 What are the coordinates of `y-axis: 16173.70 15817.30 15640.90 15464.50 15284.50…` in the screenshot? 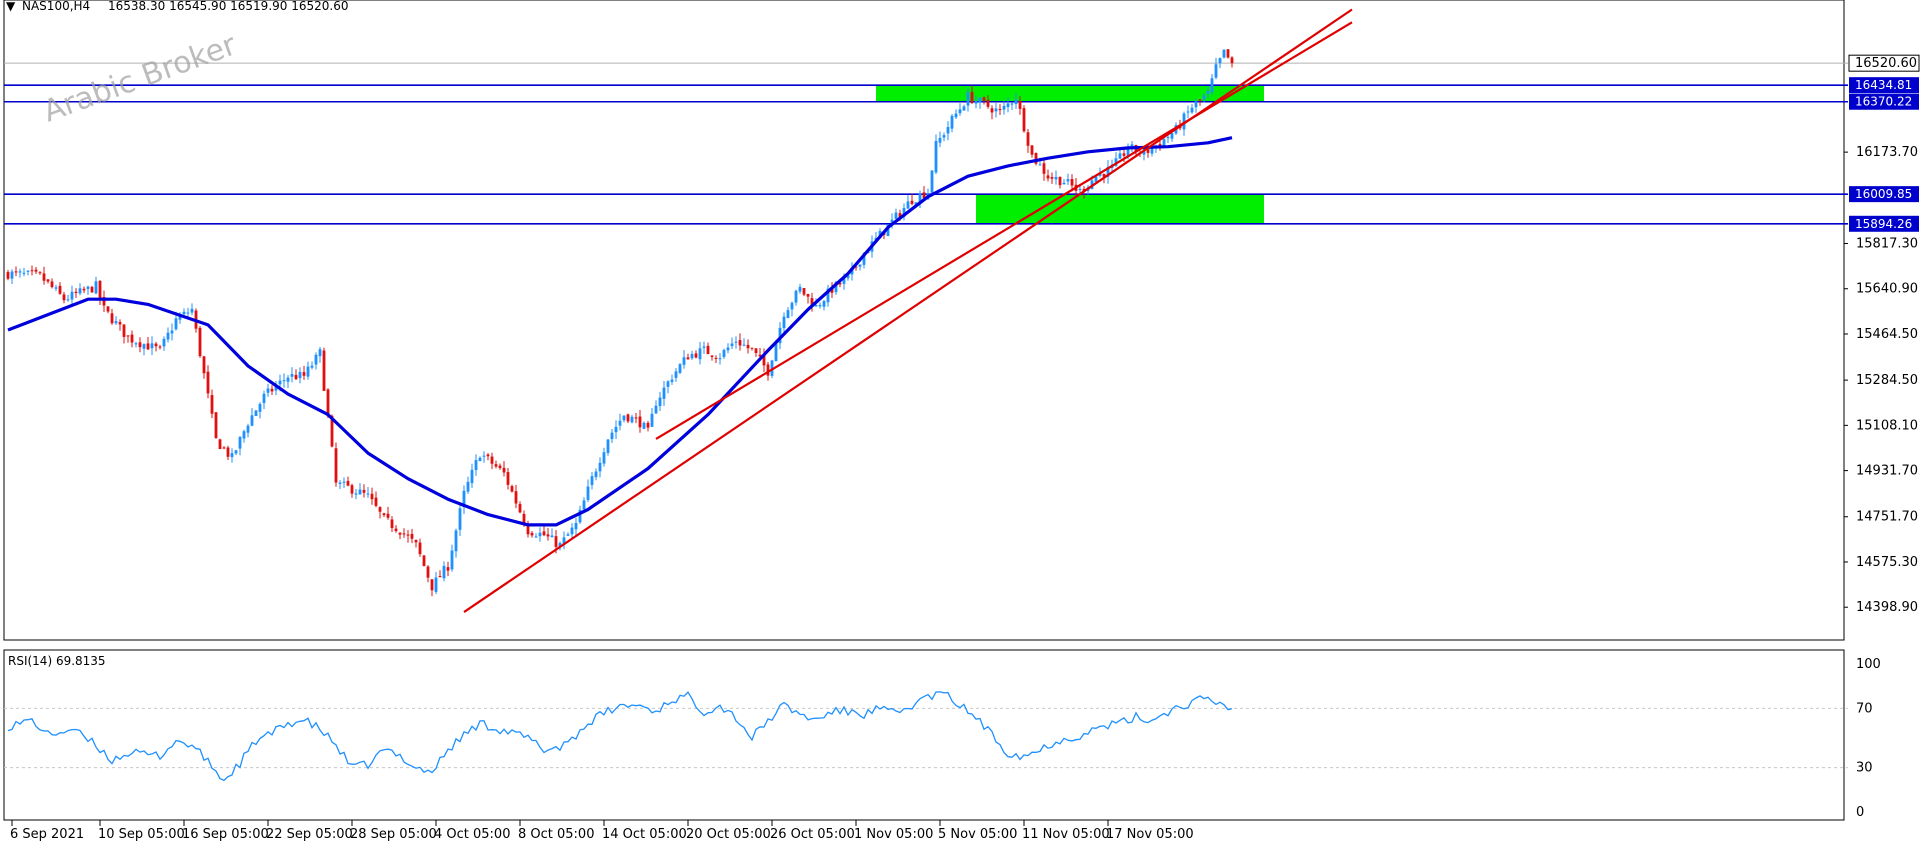 It's located at (1881, 380).